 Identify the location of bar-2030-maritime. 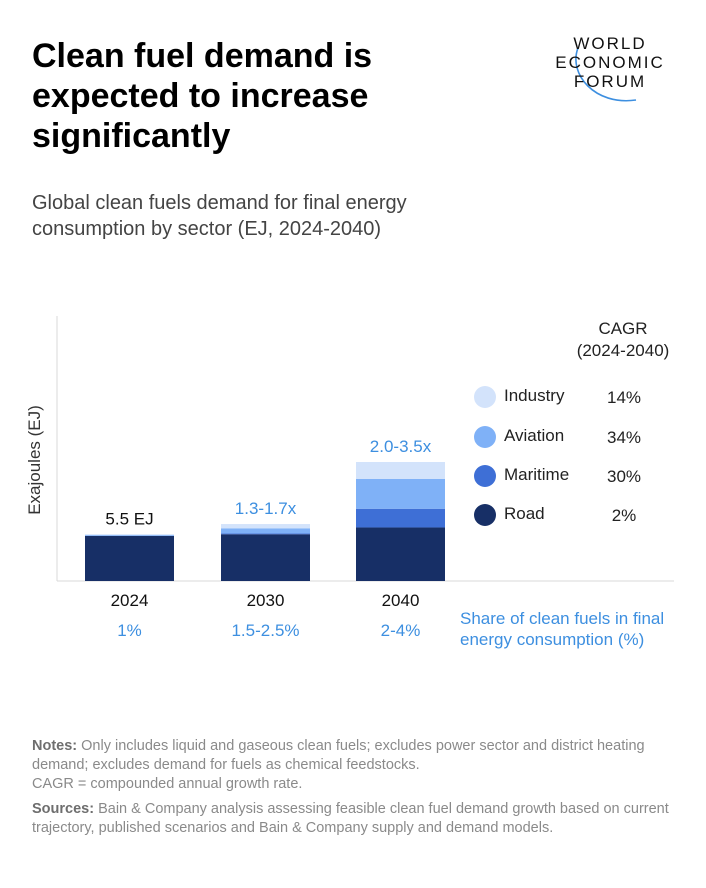
(265, 534).